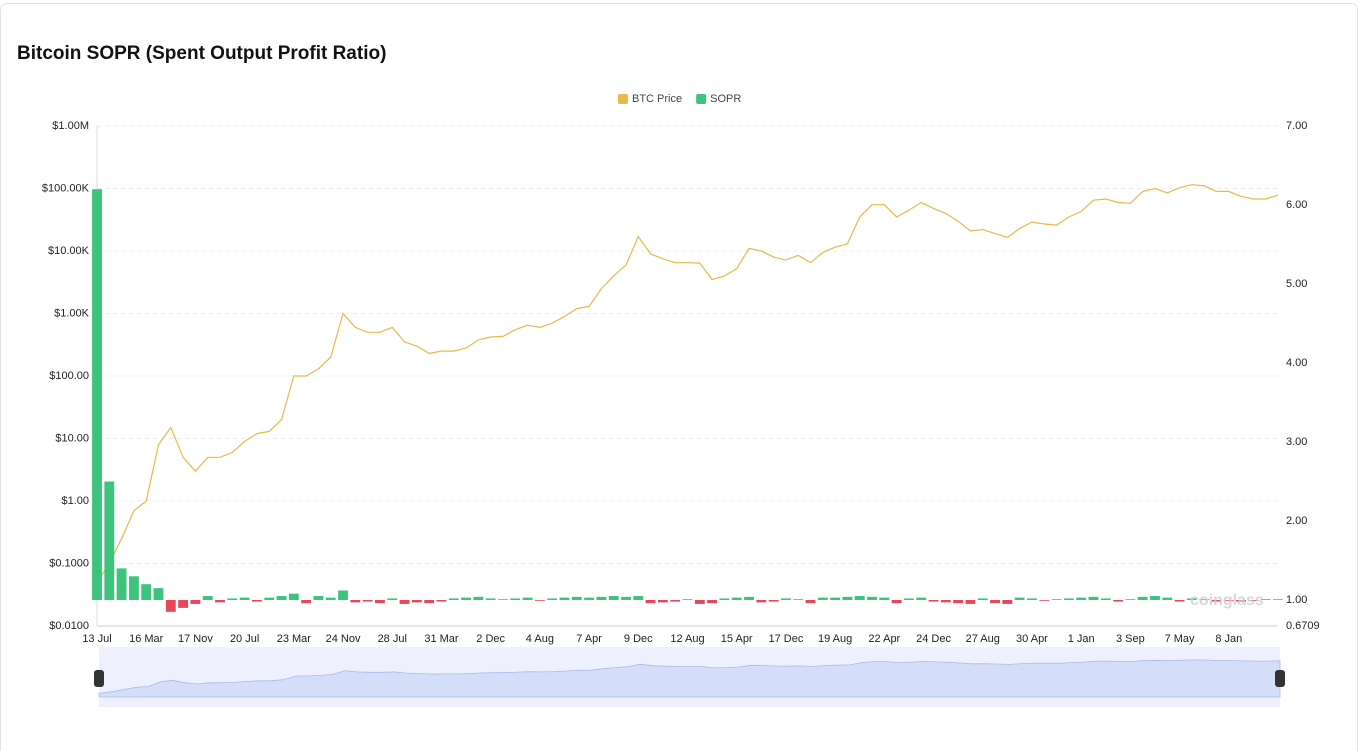  What do you see at coordinates (638, 639) in the screenshot?
I see `x-tick-label: 9 Dec` at bounding box center [638, 639].